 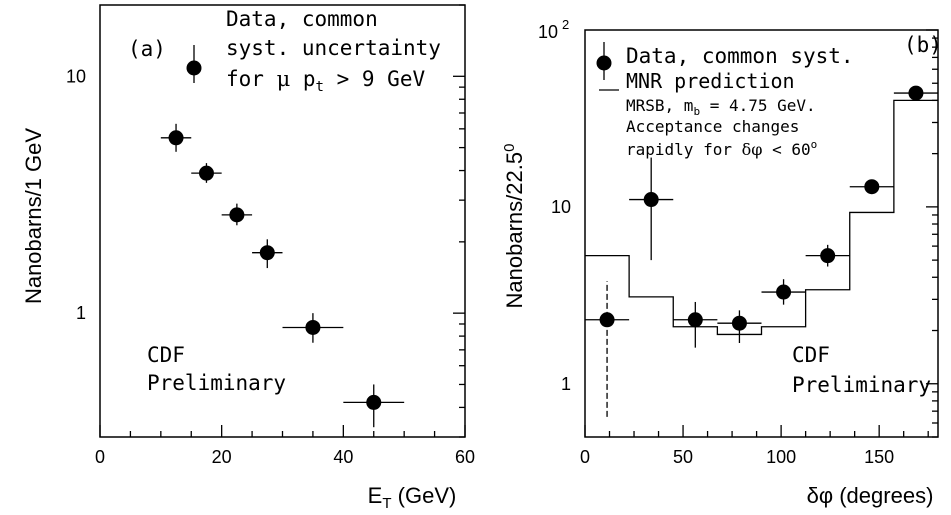 I want to click on panel-a-annotation-line1: CDF, so click(x=166, y=355).